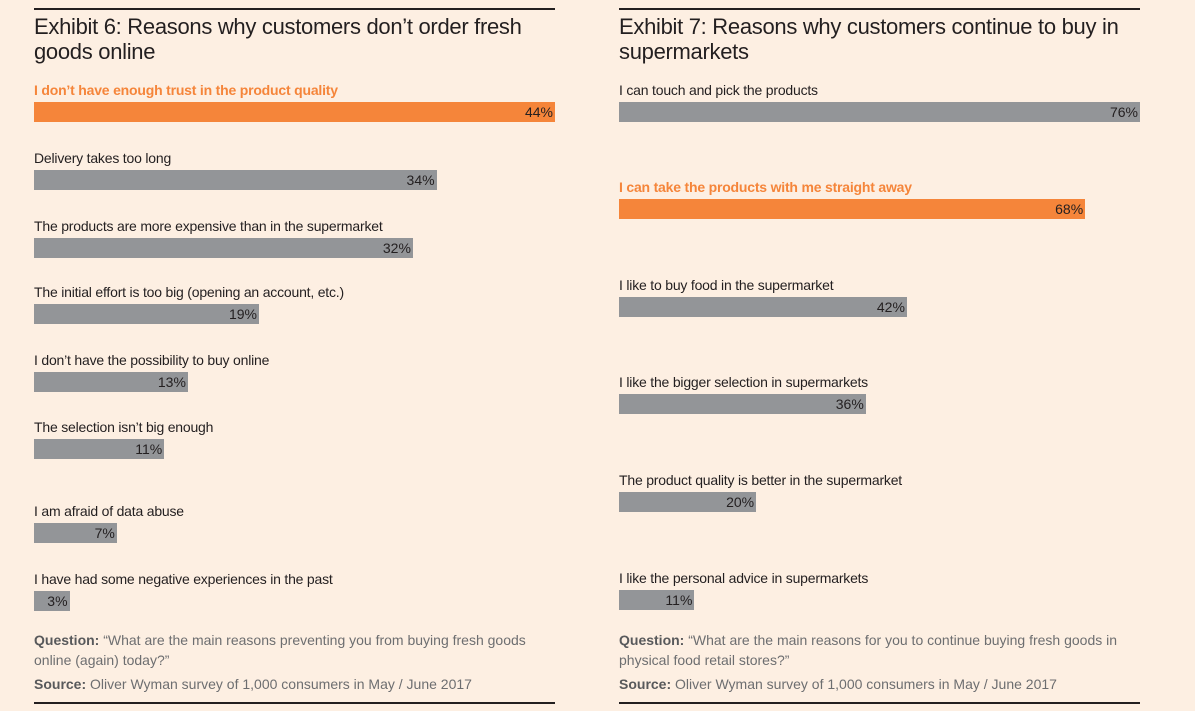 This screenshot has width=1195, height=711. What do you see at coordinates (688, 502) in the screenshot?
I see `bar: 20%` at bounding box center [688, 502].